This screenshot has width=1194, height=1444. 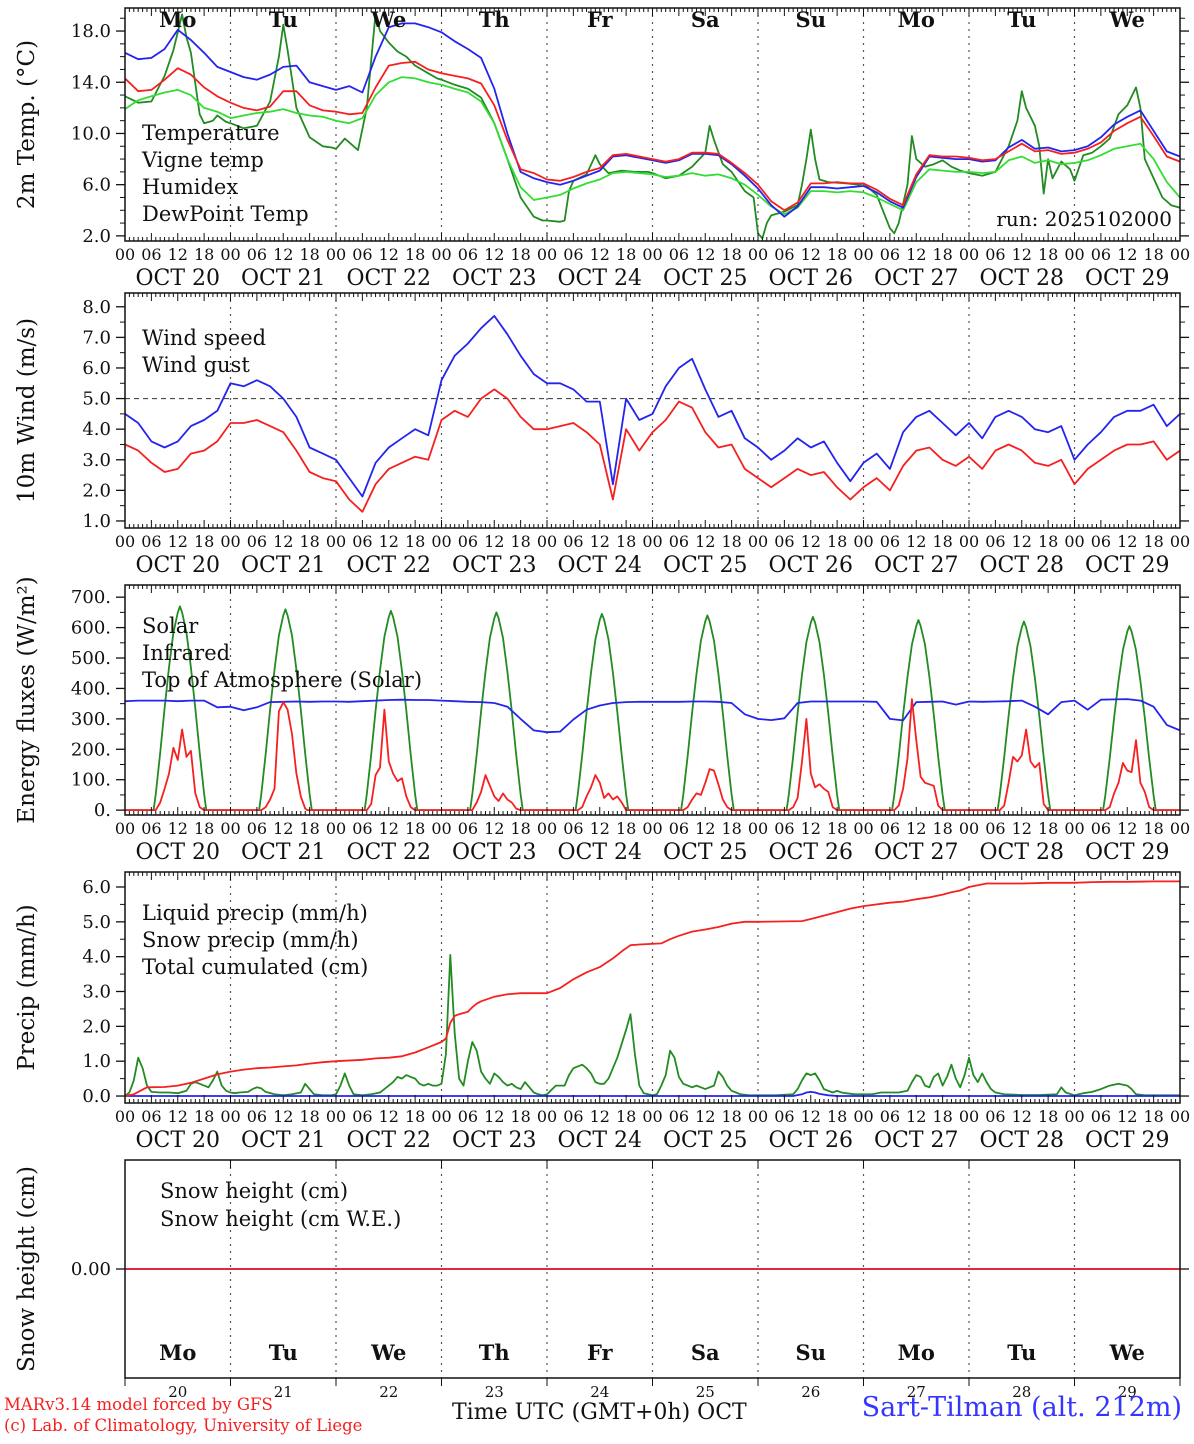 What do you see at coordinates (202, 160) in the screenshot?
I see `legend-temp-2: Vigne temp` at bounding box center [202, 160].